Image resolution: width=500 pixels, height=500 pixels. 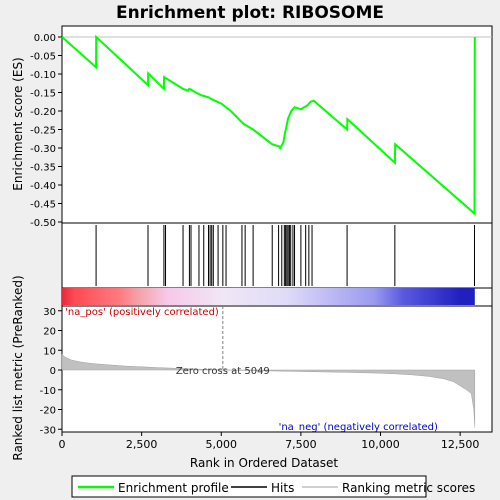 I want to click on ranking-metric-area, so click(x=268, y=390).